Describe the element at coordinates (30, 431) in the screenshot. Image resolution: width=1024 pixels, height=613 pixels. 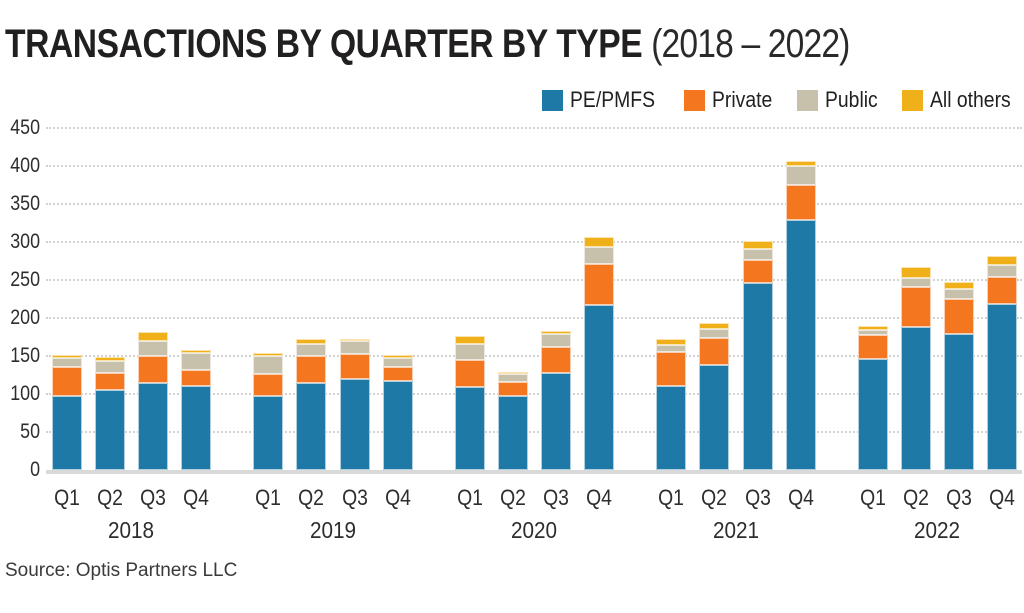
I see `y-tick-label: 50` at that location.